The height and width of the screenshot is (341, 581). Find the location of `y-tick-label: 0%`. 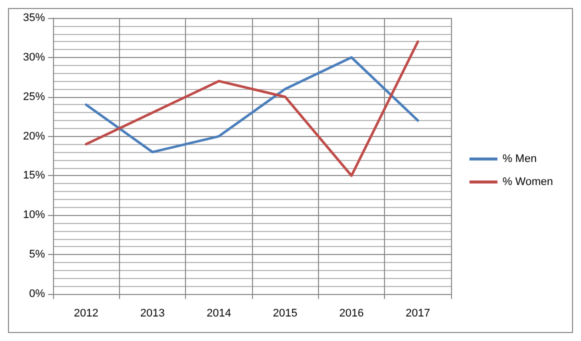

y-tick-label: 0% is located at coordinates (37, 294).